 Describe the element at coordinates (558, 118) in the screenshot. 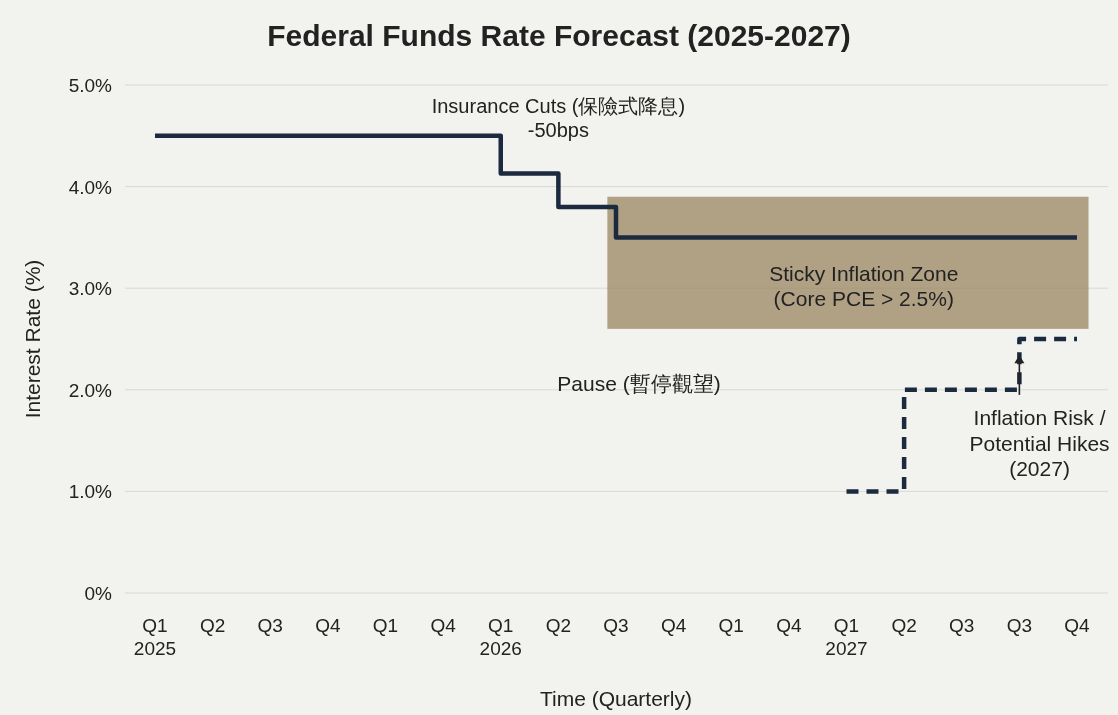

I see `annotation: Insurance Cuts (保險式降息) -50bps` at that location.